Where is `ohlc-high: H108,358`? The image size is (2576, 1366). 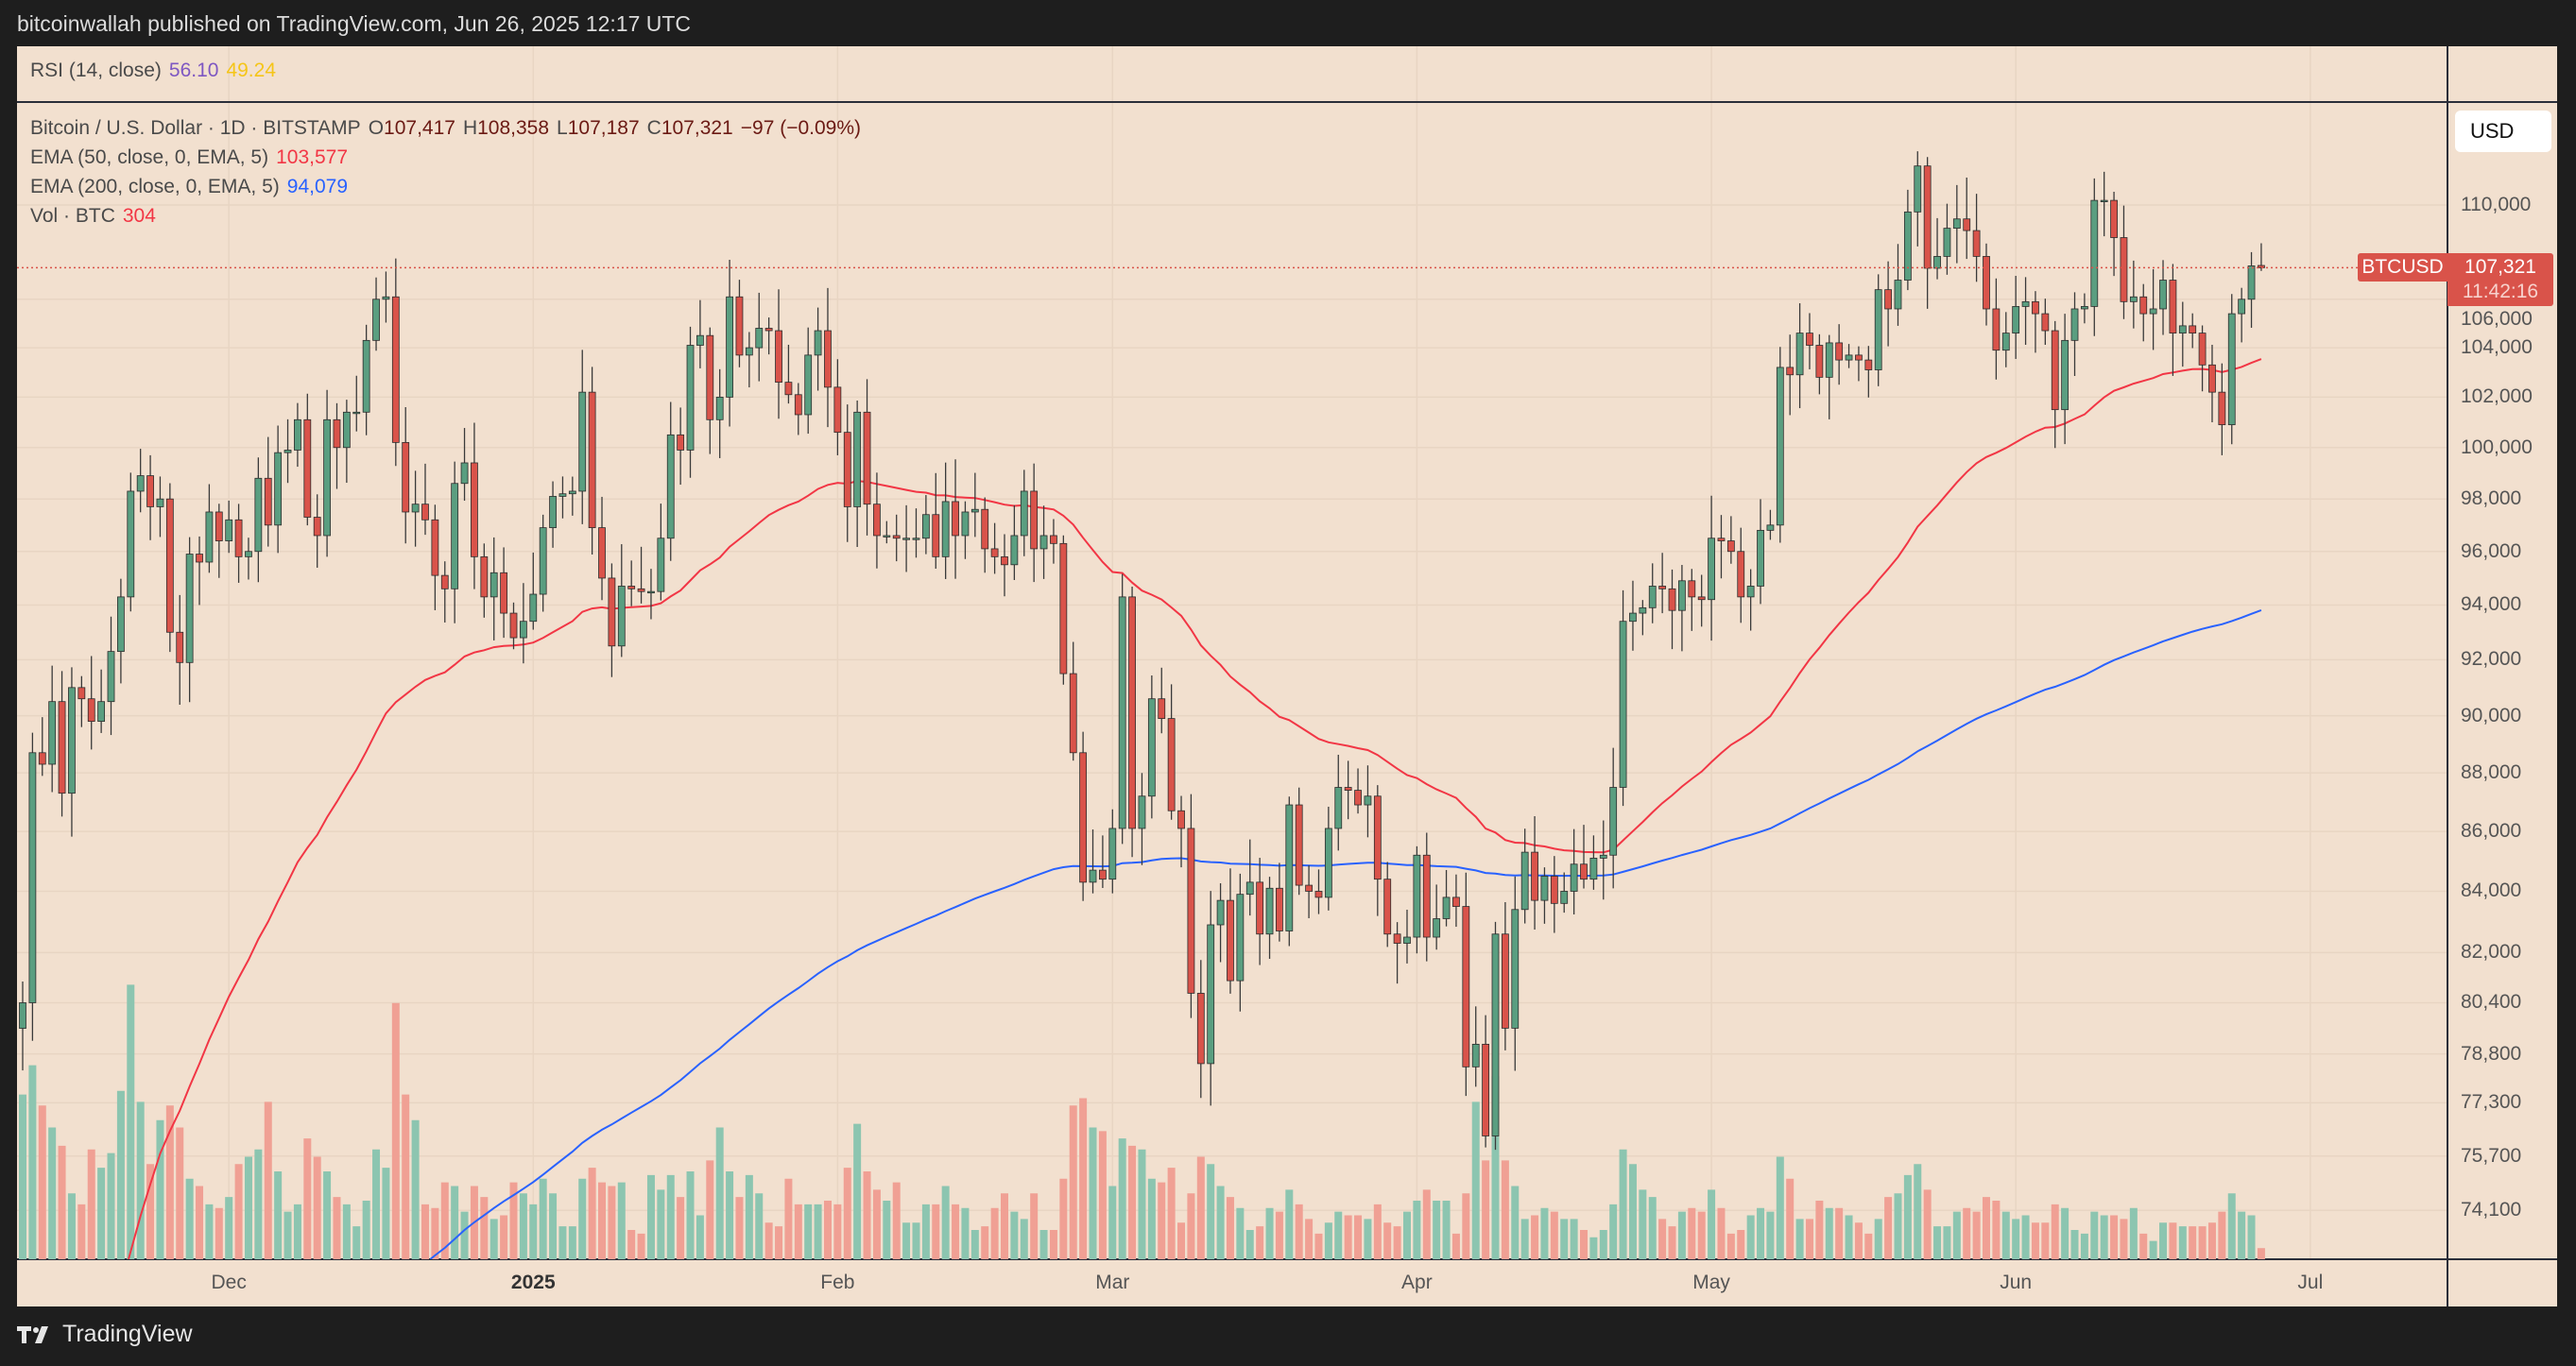
ohlc-high: H108,358 is located at coordinates (506, 128).